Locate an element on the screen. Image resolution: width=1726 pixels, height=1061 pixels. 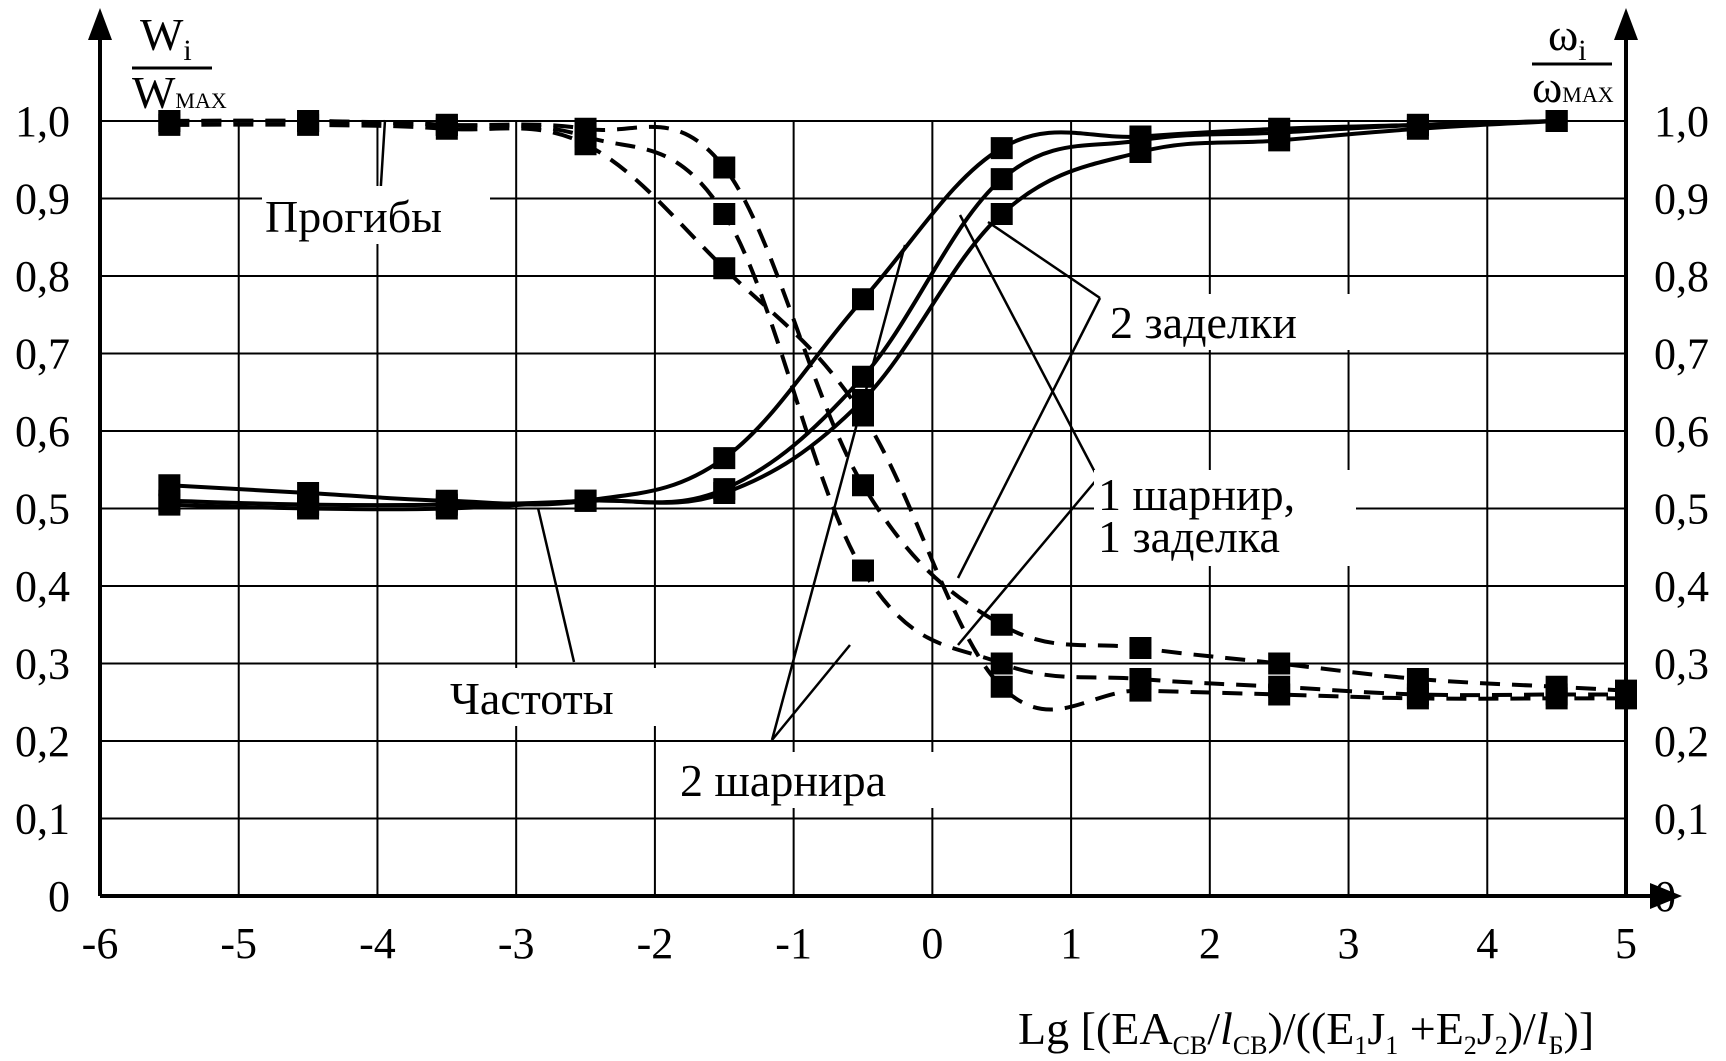
x-tick-label: 0 is located at coordinates (932, 943).